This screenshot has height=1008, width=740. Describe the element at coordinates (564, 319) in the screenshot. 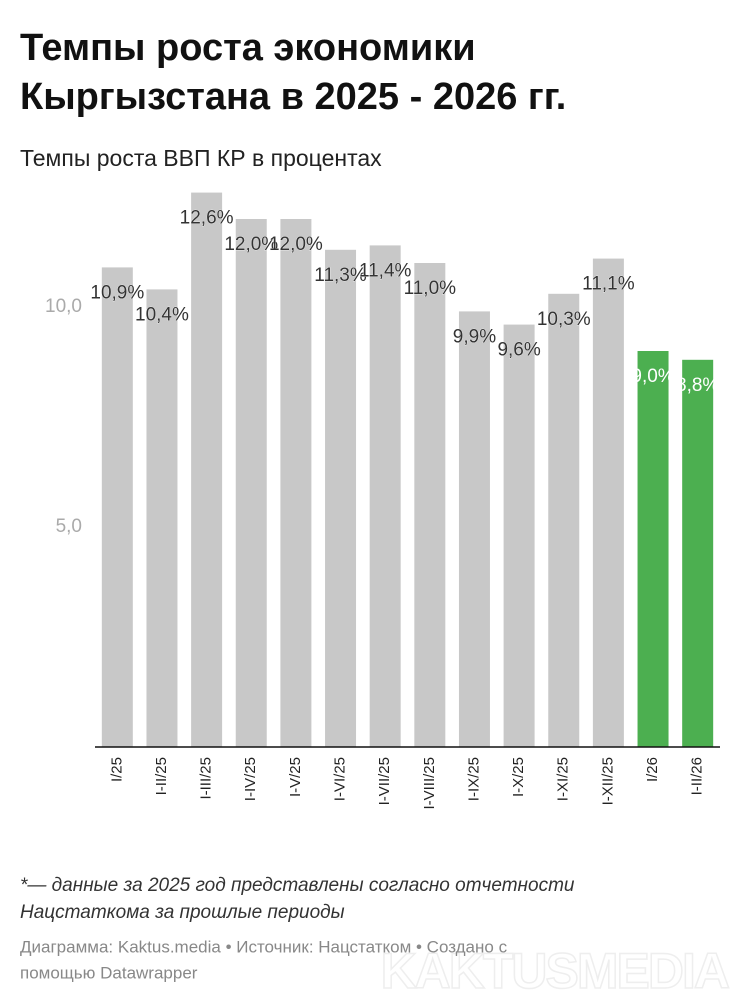

I see `value-label: 10,3%` at that location.